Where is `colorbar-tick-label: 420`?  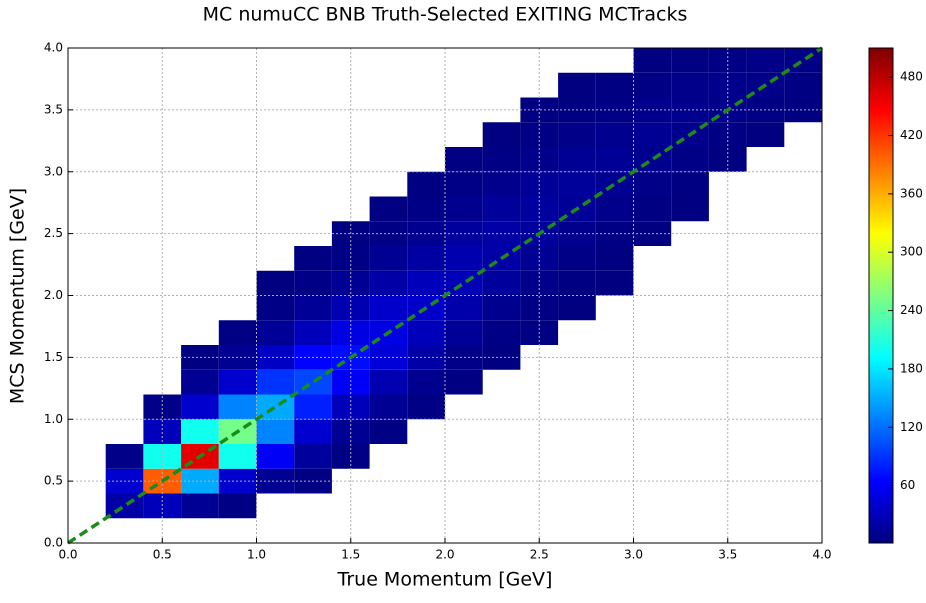
colorbar-tick-label: 420 is located at coordinates (911, 135).